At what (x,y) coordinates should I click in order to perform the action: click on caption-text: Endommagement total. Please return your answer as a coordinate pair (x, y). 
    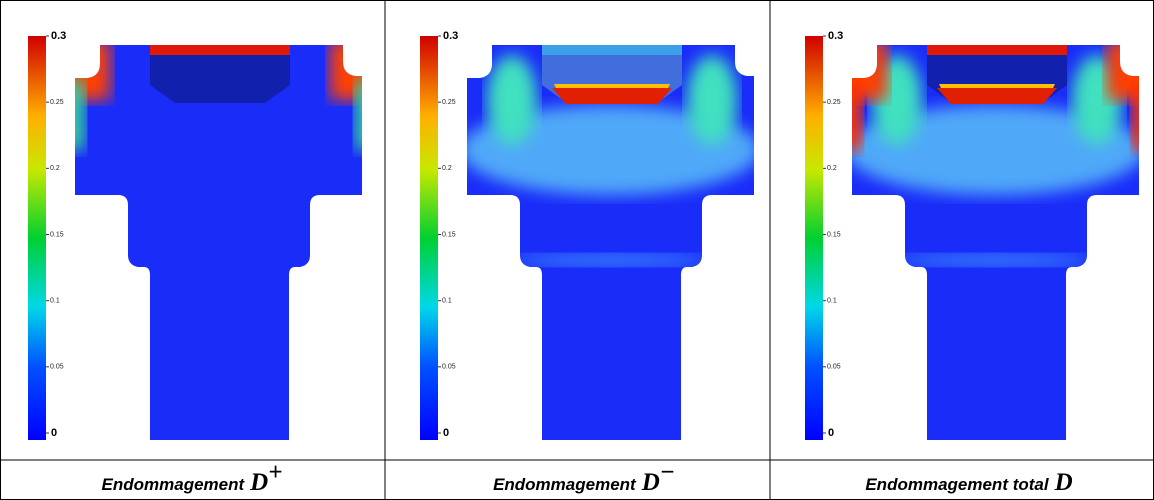
    Looking at the image, I should click on (957, 484).